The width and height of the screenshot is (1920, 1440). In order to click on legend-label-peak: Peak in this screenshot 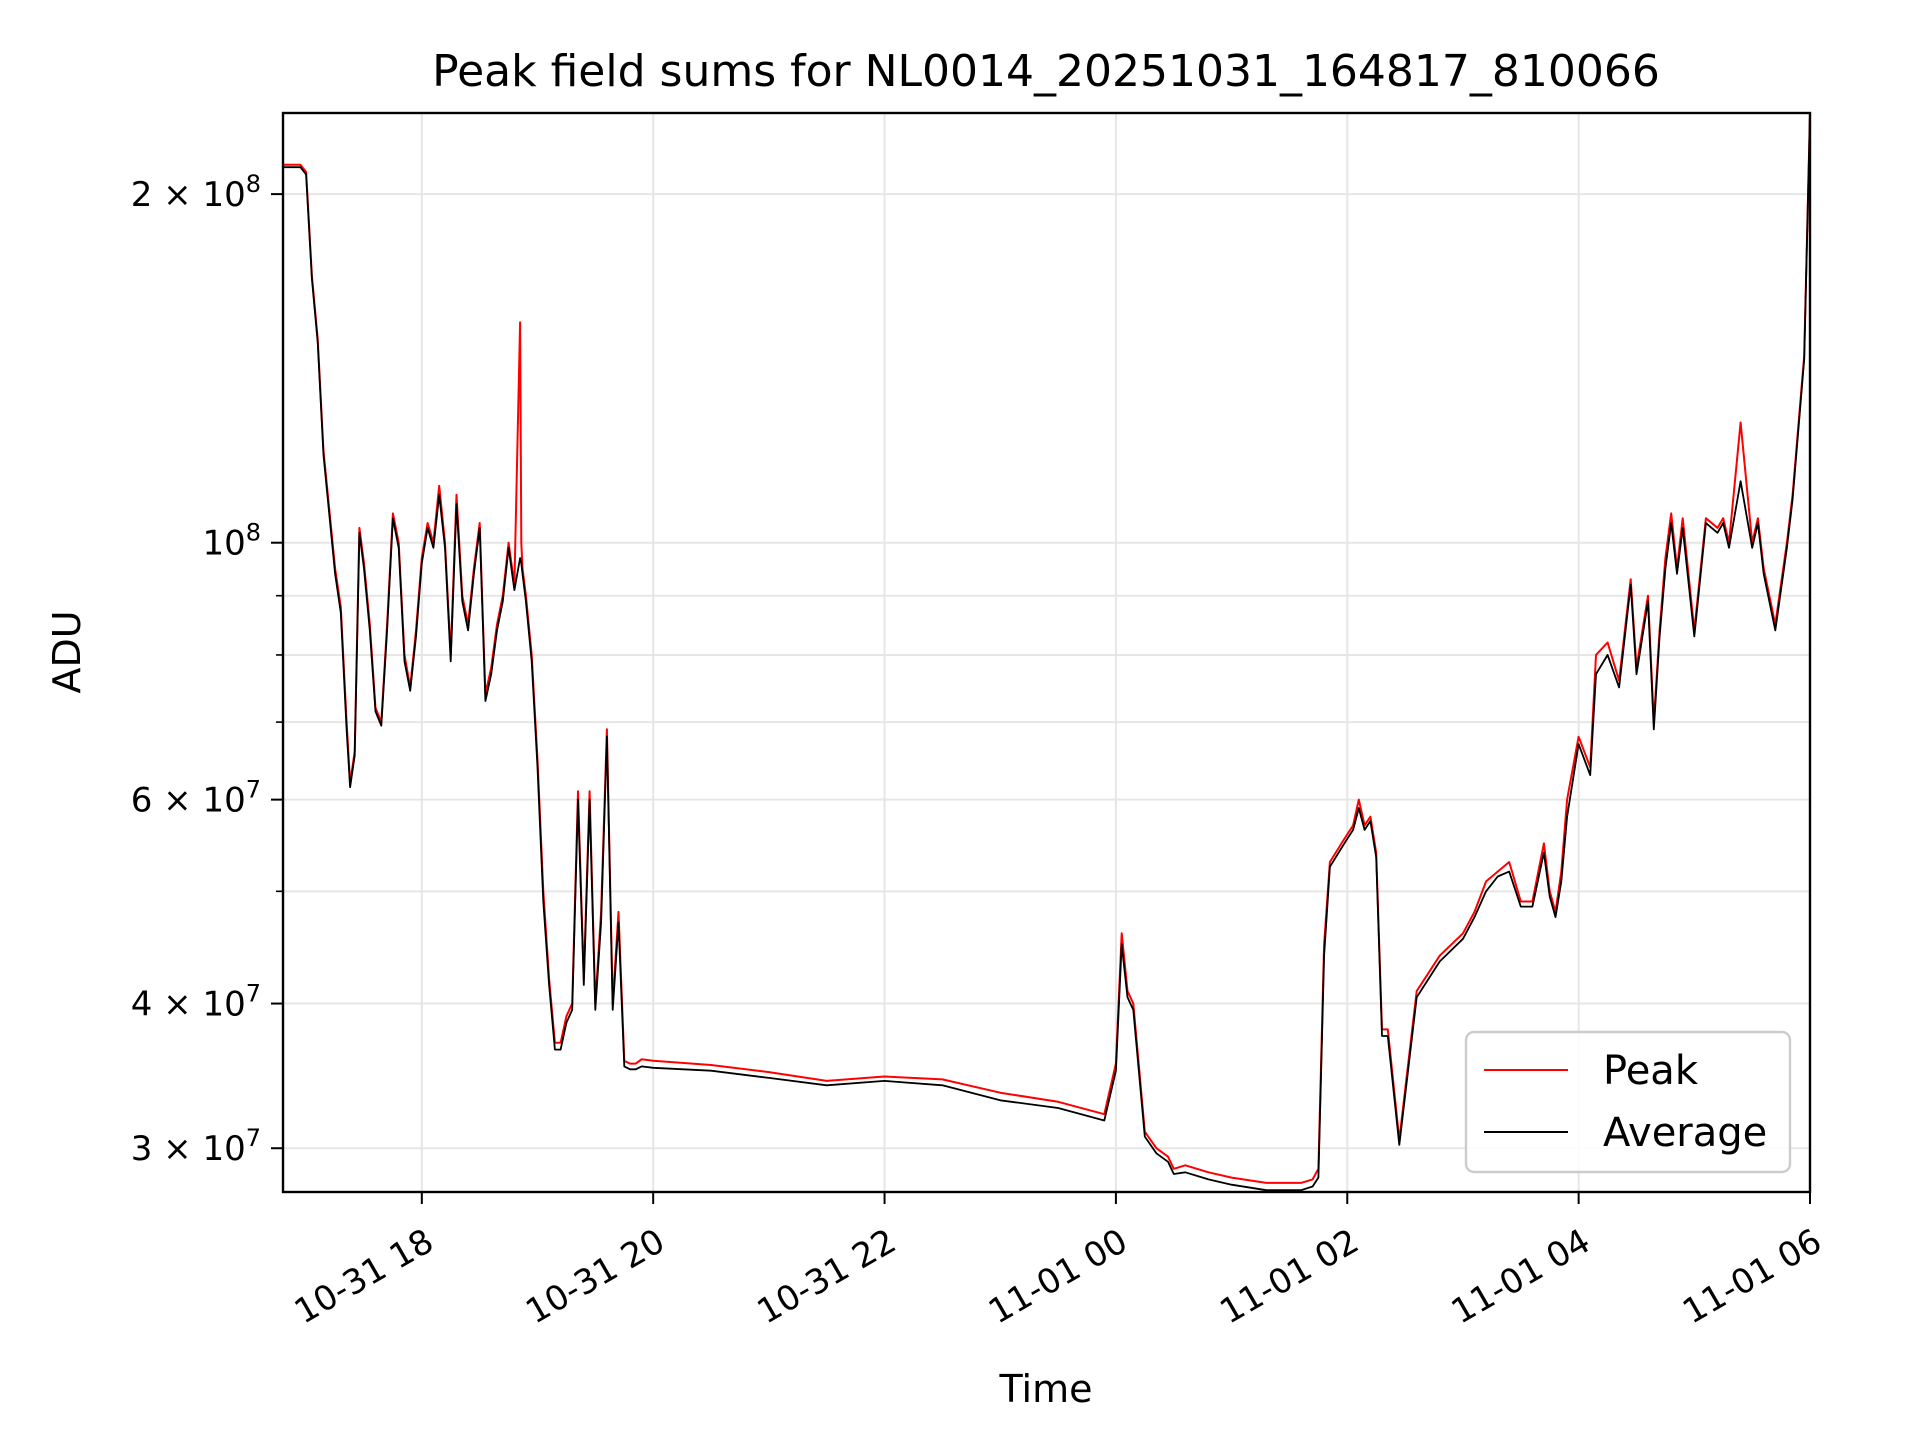, I will do `click(1651, 1071)`.